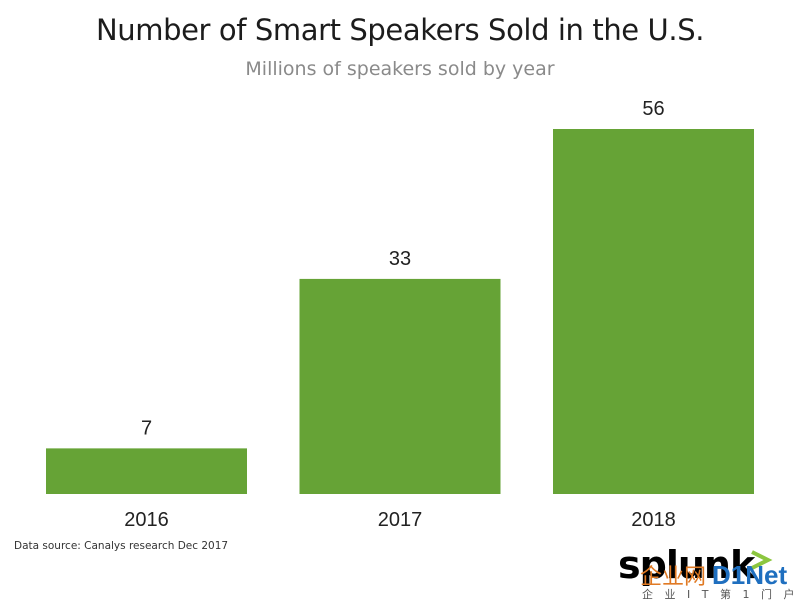 This screenshot has width=800, height=601. Describe the element at coordinates (653, 109) in the screenshot. I see `data-label-2018: 56` at that location.